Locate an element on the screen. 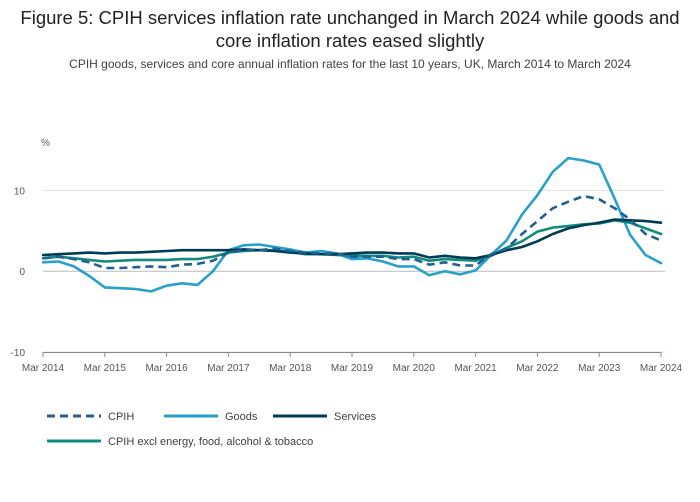  x-tick-label: Mar 2015 is located at coordinates (105, 368).